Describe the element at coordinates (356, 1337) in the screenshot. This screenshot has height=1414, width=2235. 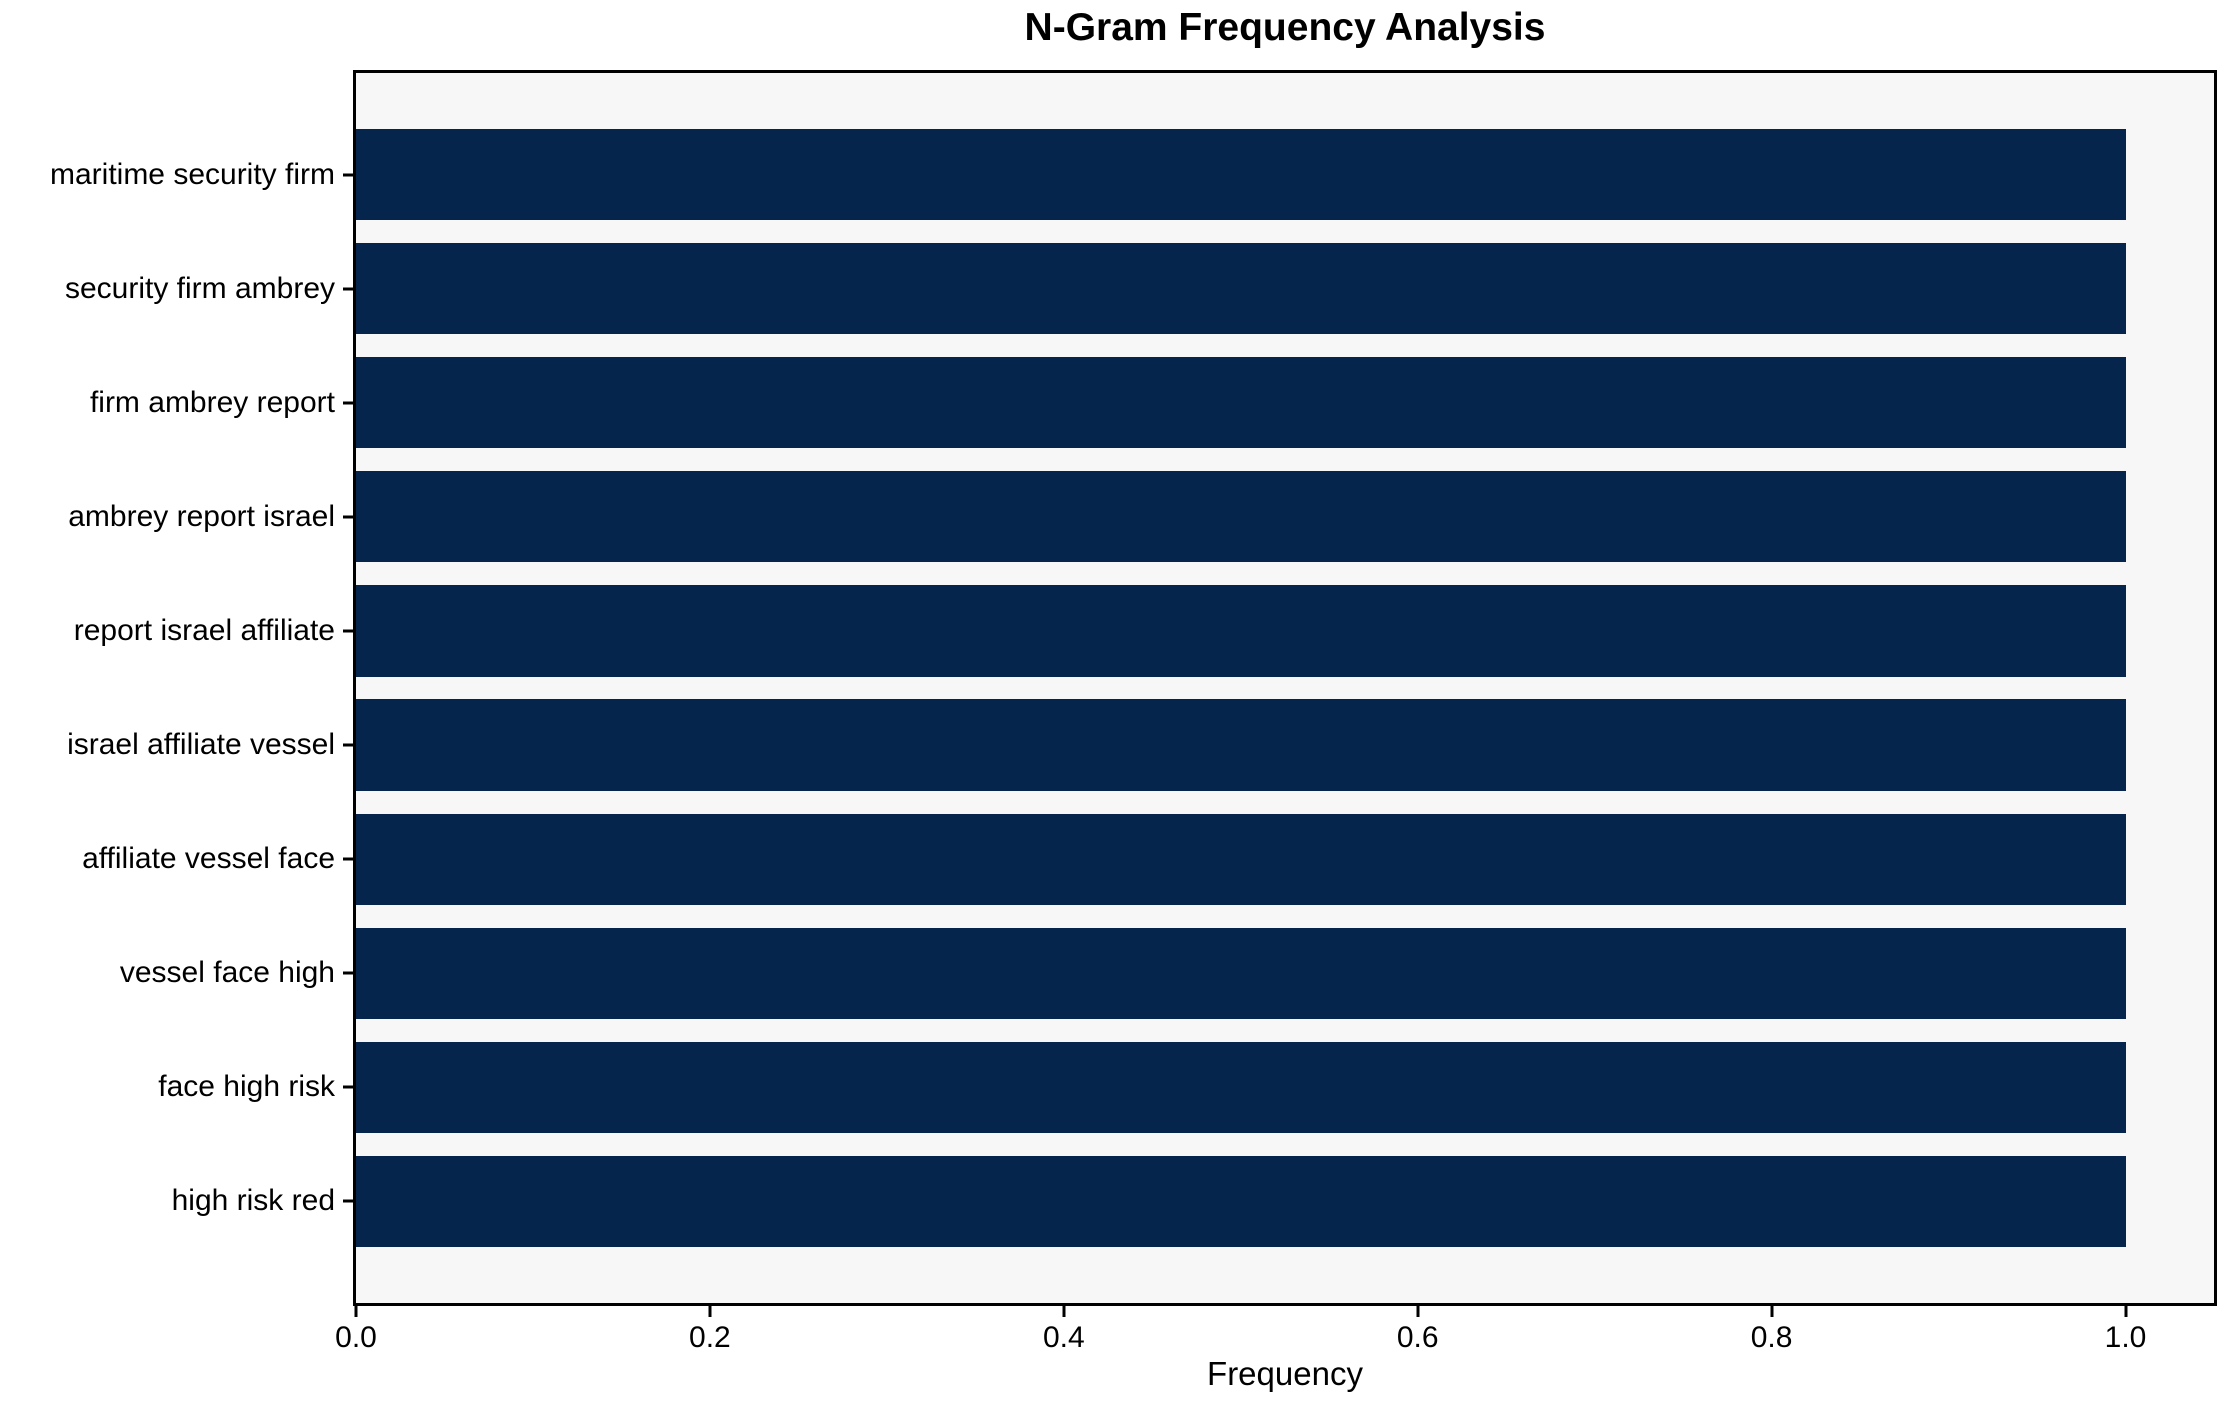
I see `x-tick-label: 0.0` at that location.